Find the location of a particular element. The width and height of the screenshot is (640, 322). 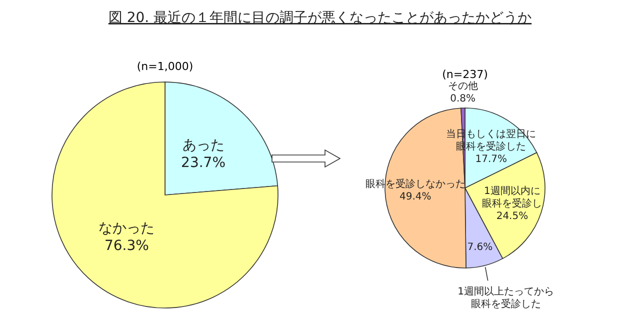

slice-label: あった is located at coordinates (203, 146).